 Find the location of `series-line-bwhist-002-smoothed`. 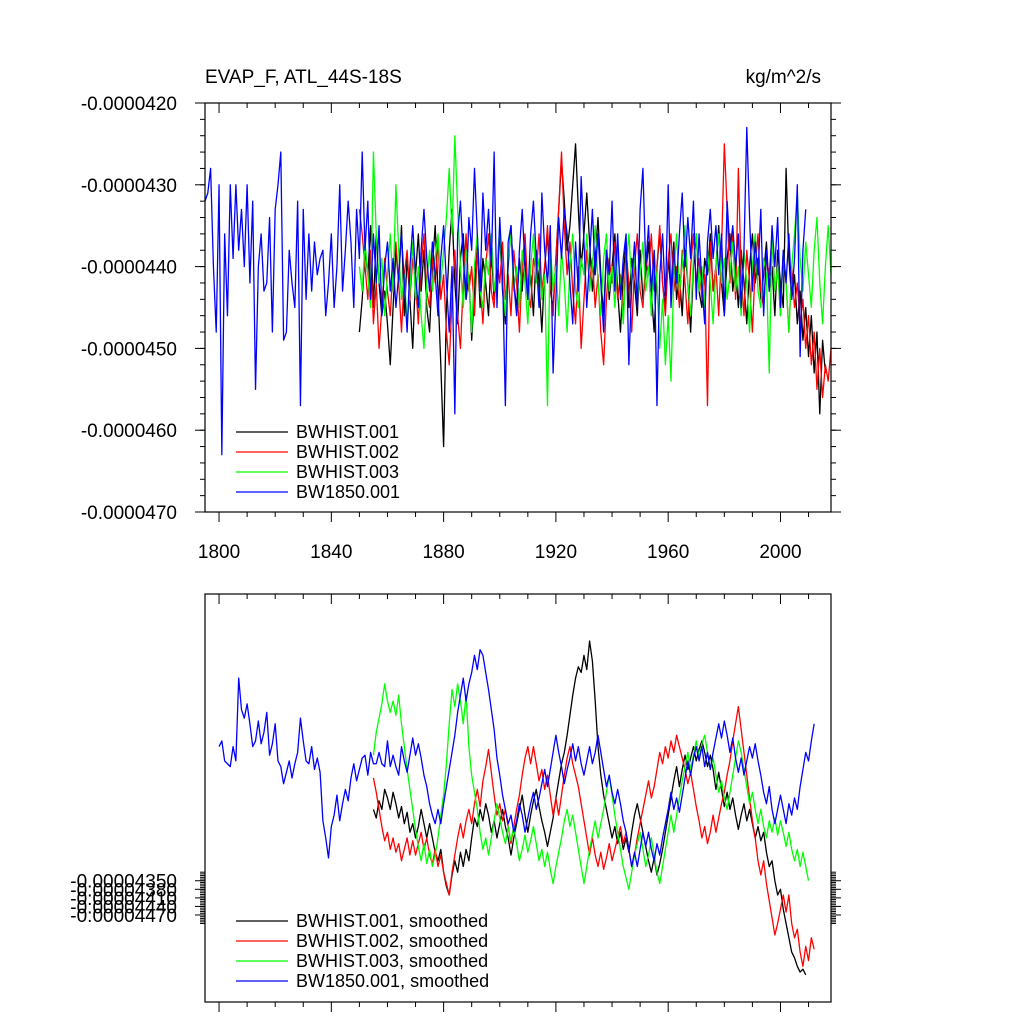

series-line-bwhist-002-smoothed is located at coordinates (593, 836).